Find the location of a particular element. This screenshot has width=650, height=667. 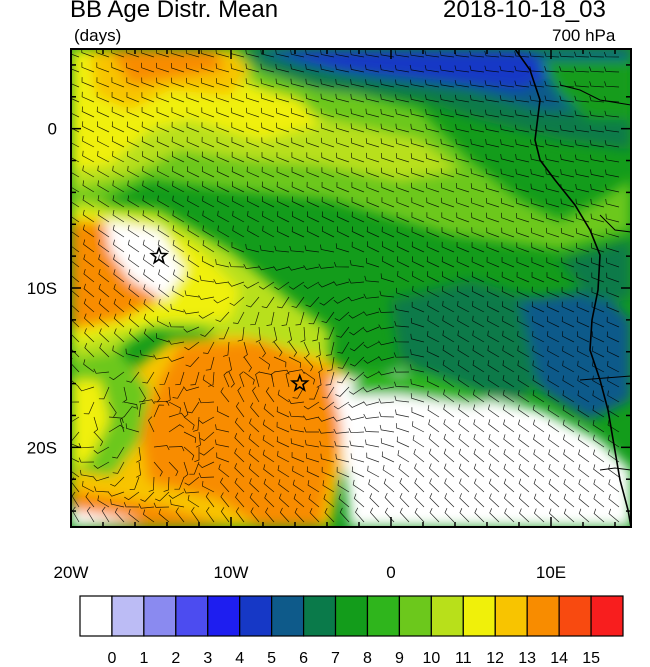

colorbar-label: 8 is located at coordinates (367, 658).